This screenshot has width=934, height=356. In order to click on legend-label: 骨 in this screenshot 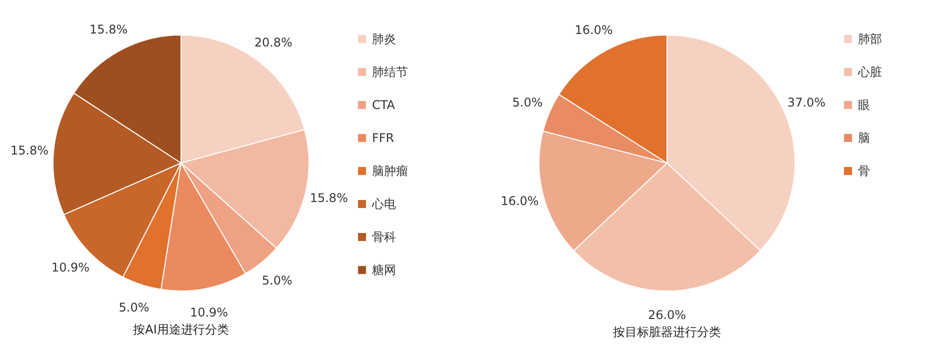, I will do `click(864, 171)`.